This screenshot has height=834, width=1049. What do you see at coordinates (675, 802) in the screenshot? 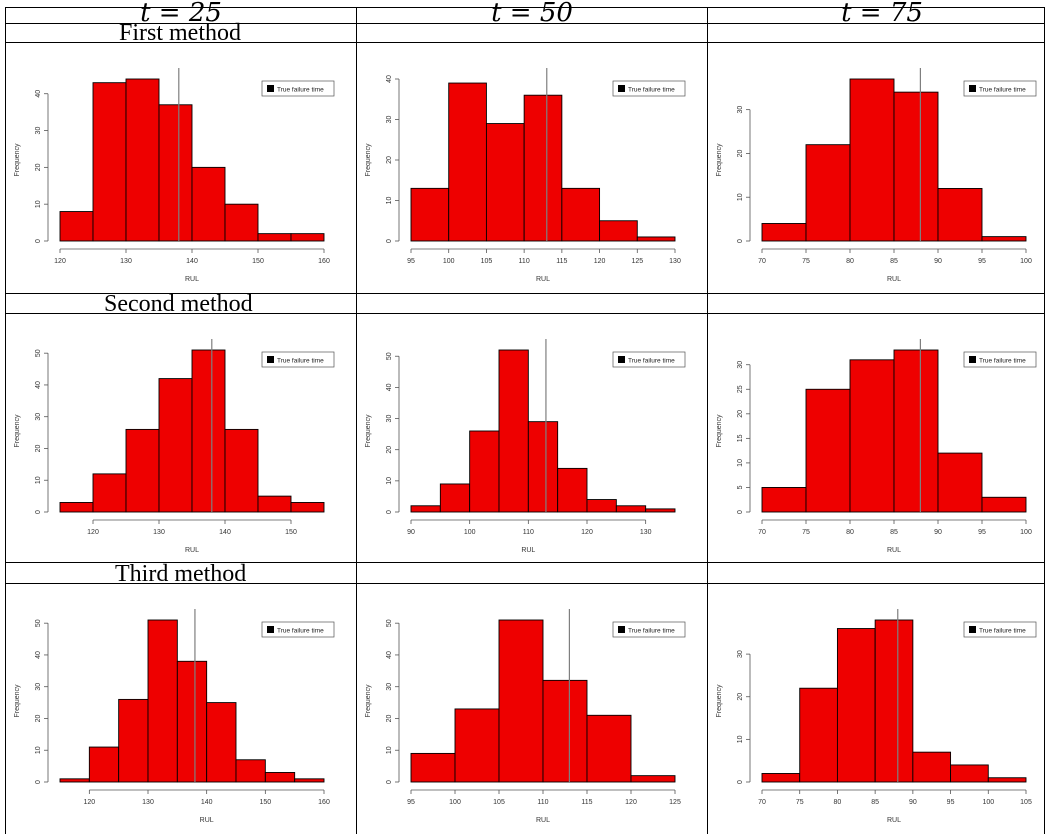
I see `x-tick-label-125: 125` at bounding box center [675, 802].